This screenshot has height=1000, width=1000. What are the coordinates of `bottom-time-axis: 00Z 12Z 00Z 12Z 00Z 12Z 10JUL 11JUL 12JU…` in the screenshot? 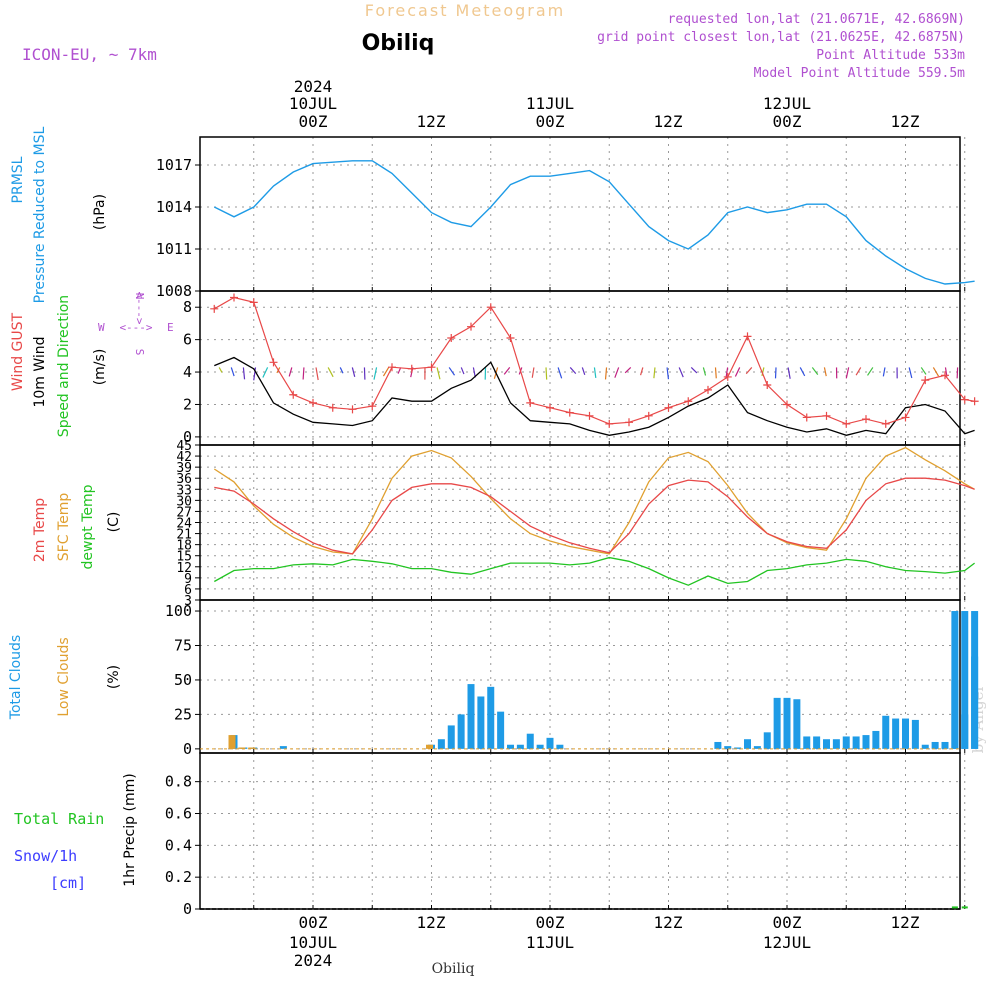 It's located at (604, 941).